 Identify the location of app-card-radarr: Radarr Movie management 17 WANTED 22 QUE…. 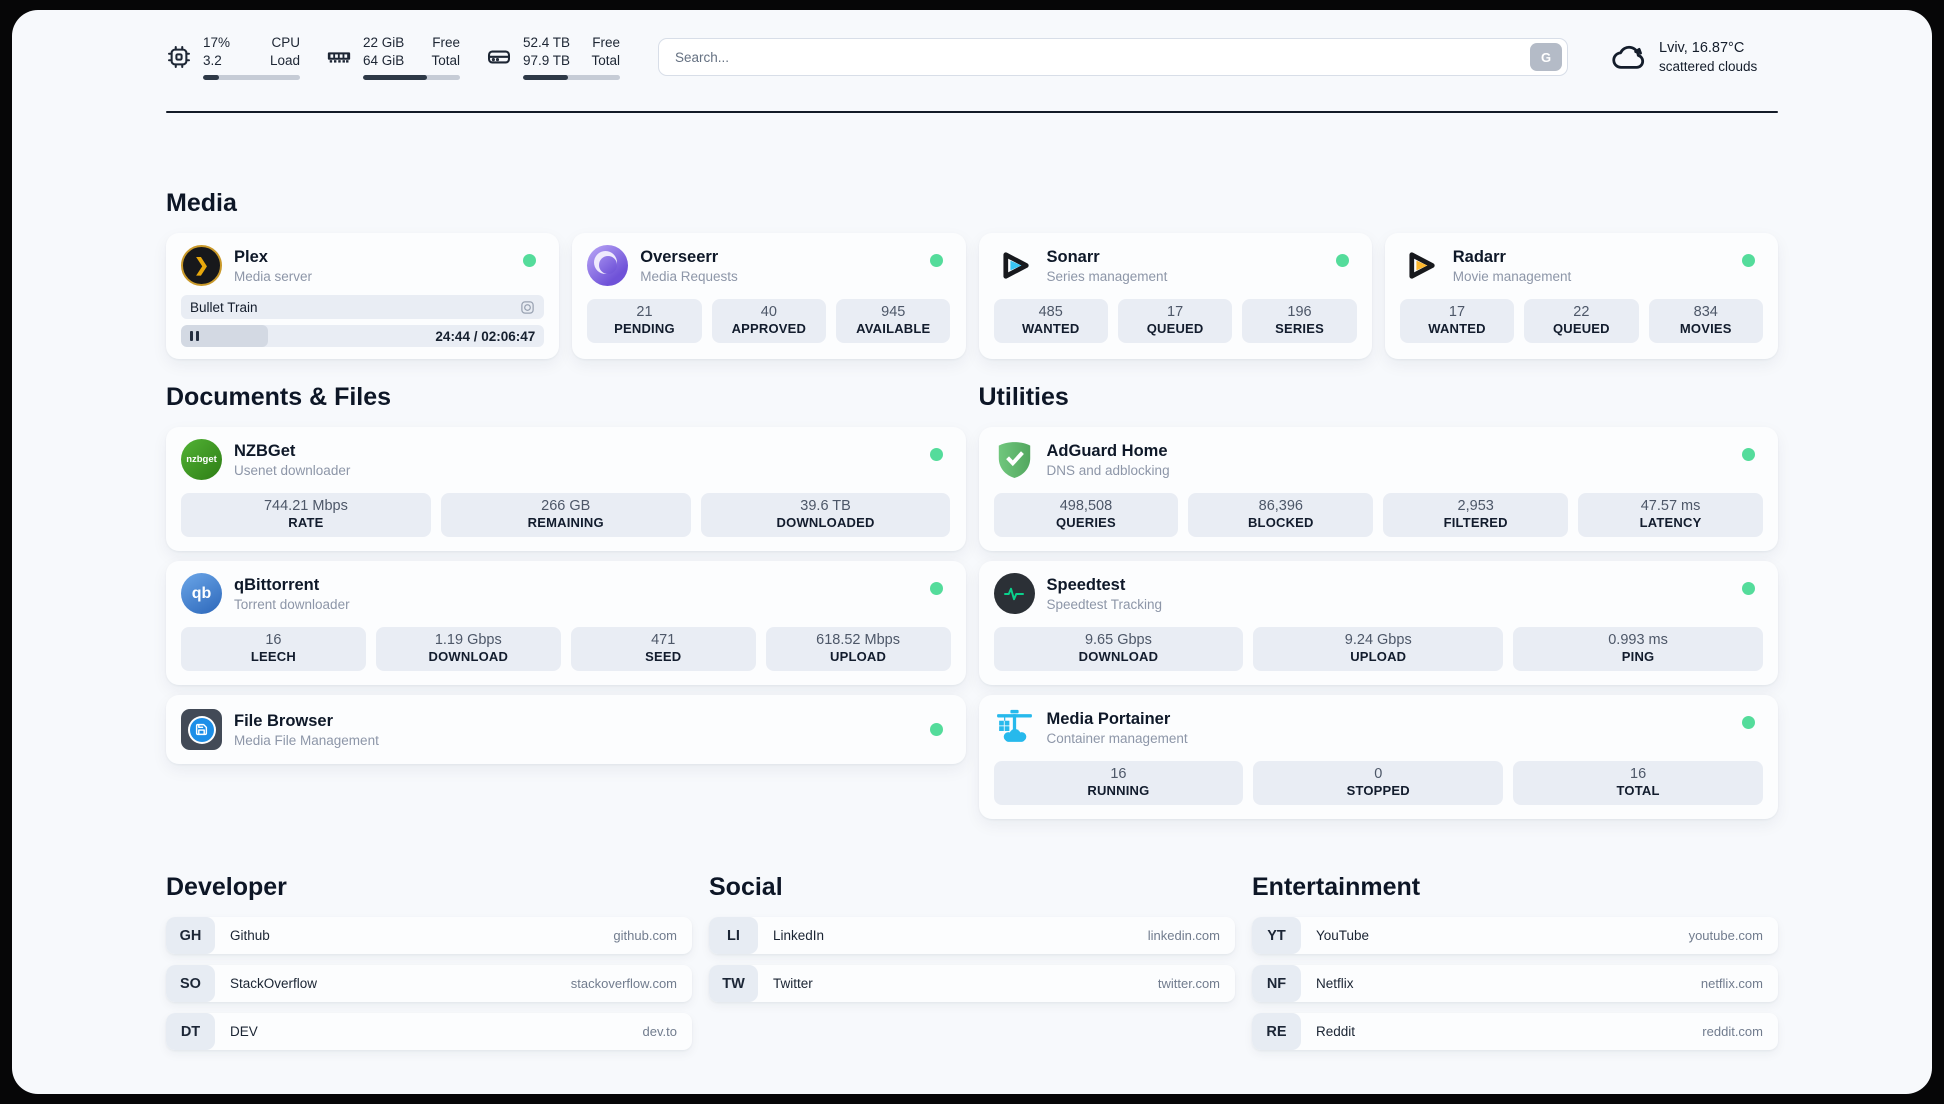
(1581, 296).